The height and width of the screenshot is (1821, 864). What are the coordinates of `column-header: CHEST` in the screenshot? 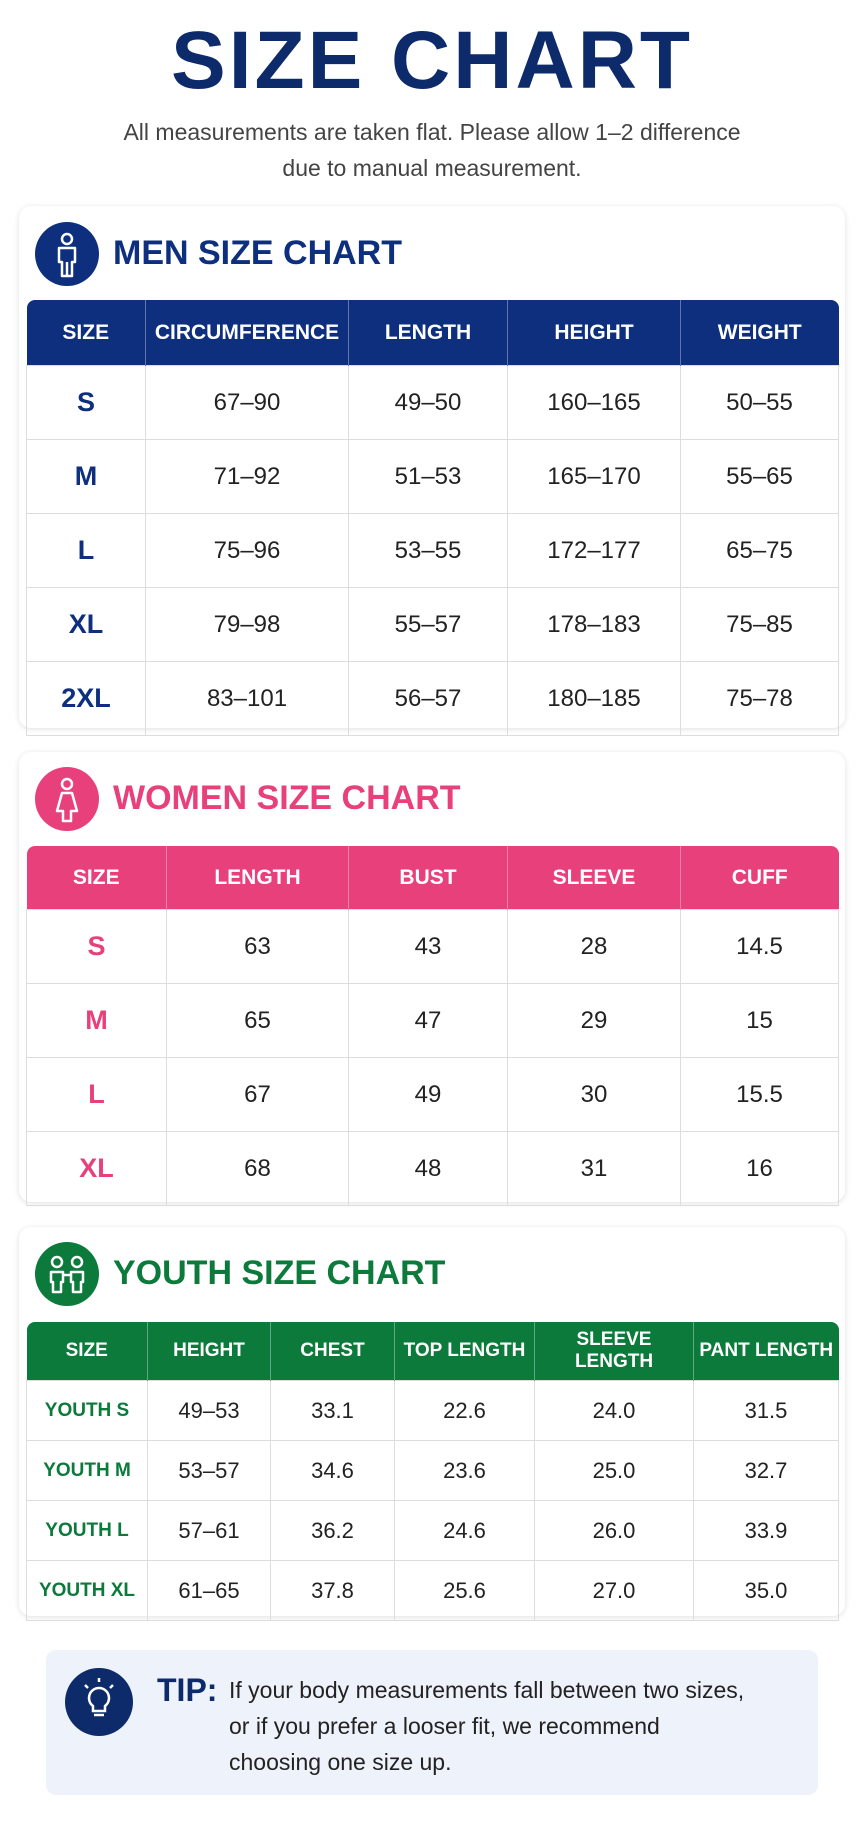 It's located at (332, 1351).